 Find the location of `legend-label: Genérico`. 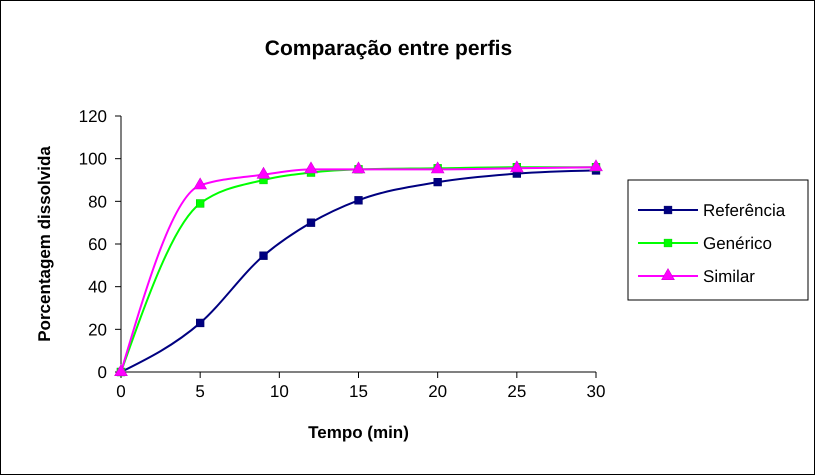

legend-label: Genérico is located at coordinates (737, 243).